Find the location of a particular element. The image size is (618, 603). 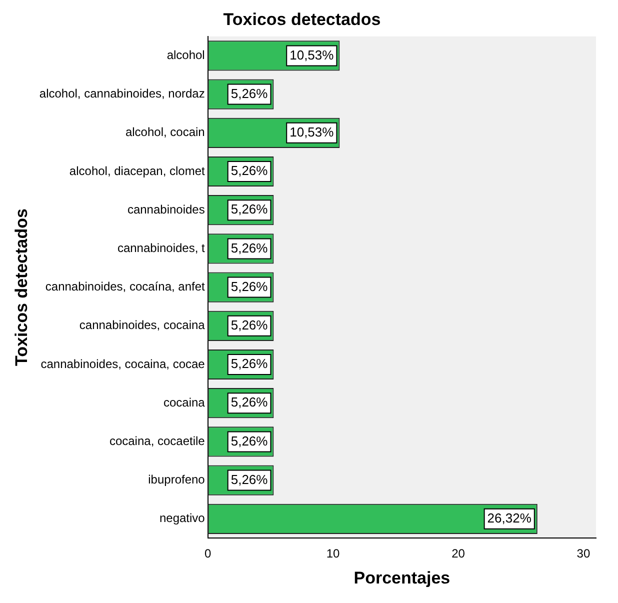

data-label: 26,32% is located at coordinates (509, 518).